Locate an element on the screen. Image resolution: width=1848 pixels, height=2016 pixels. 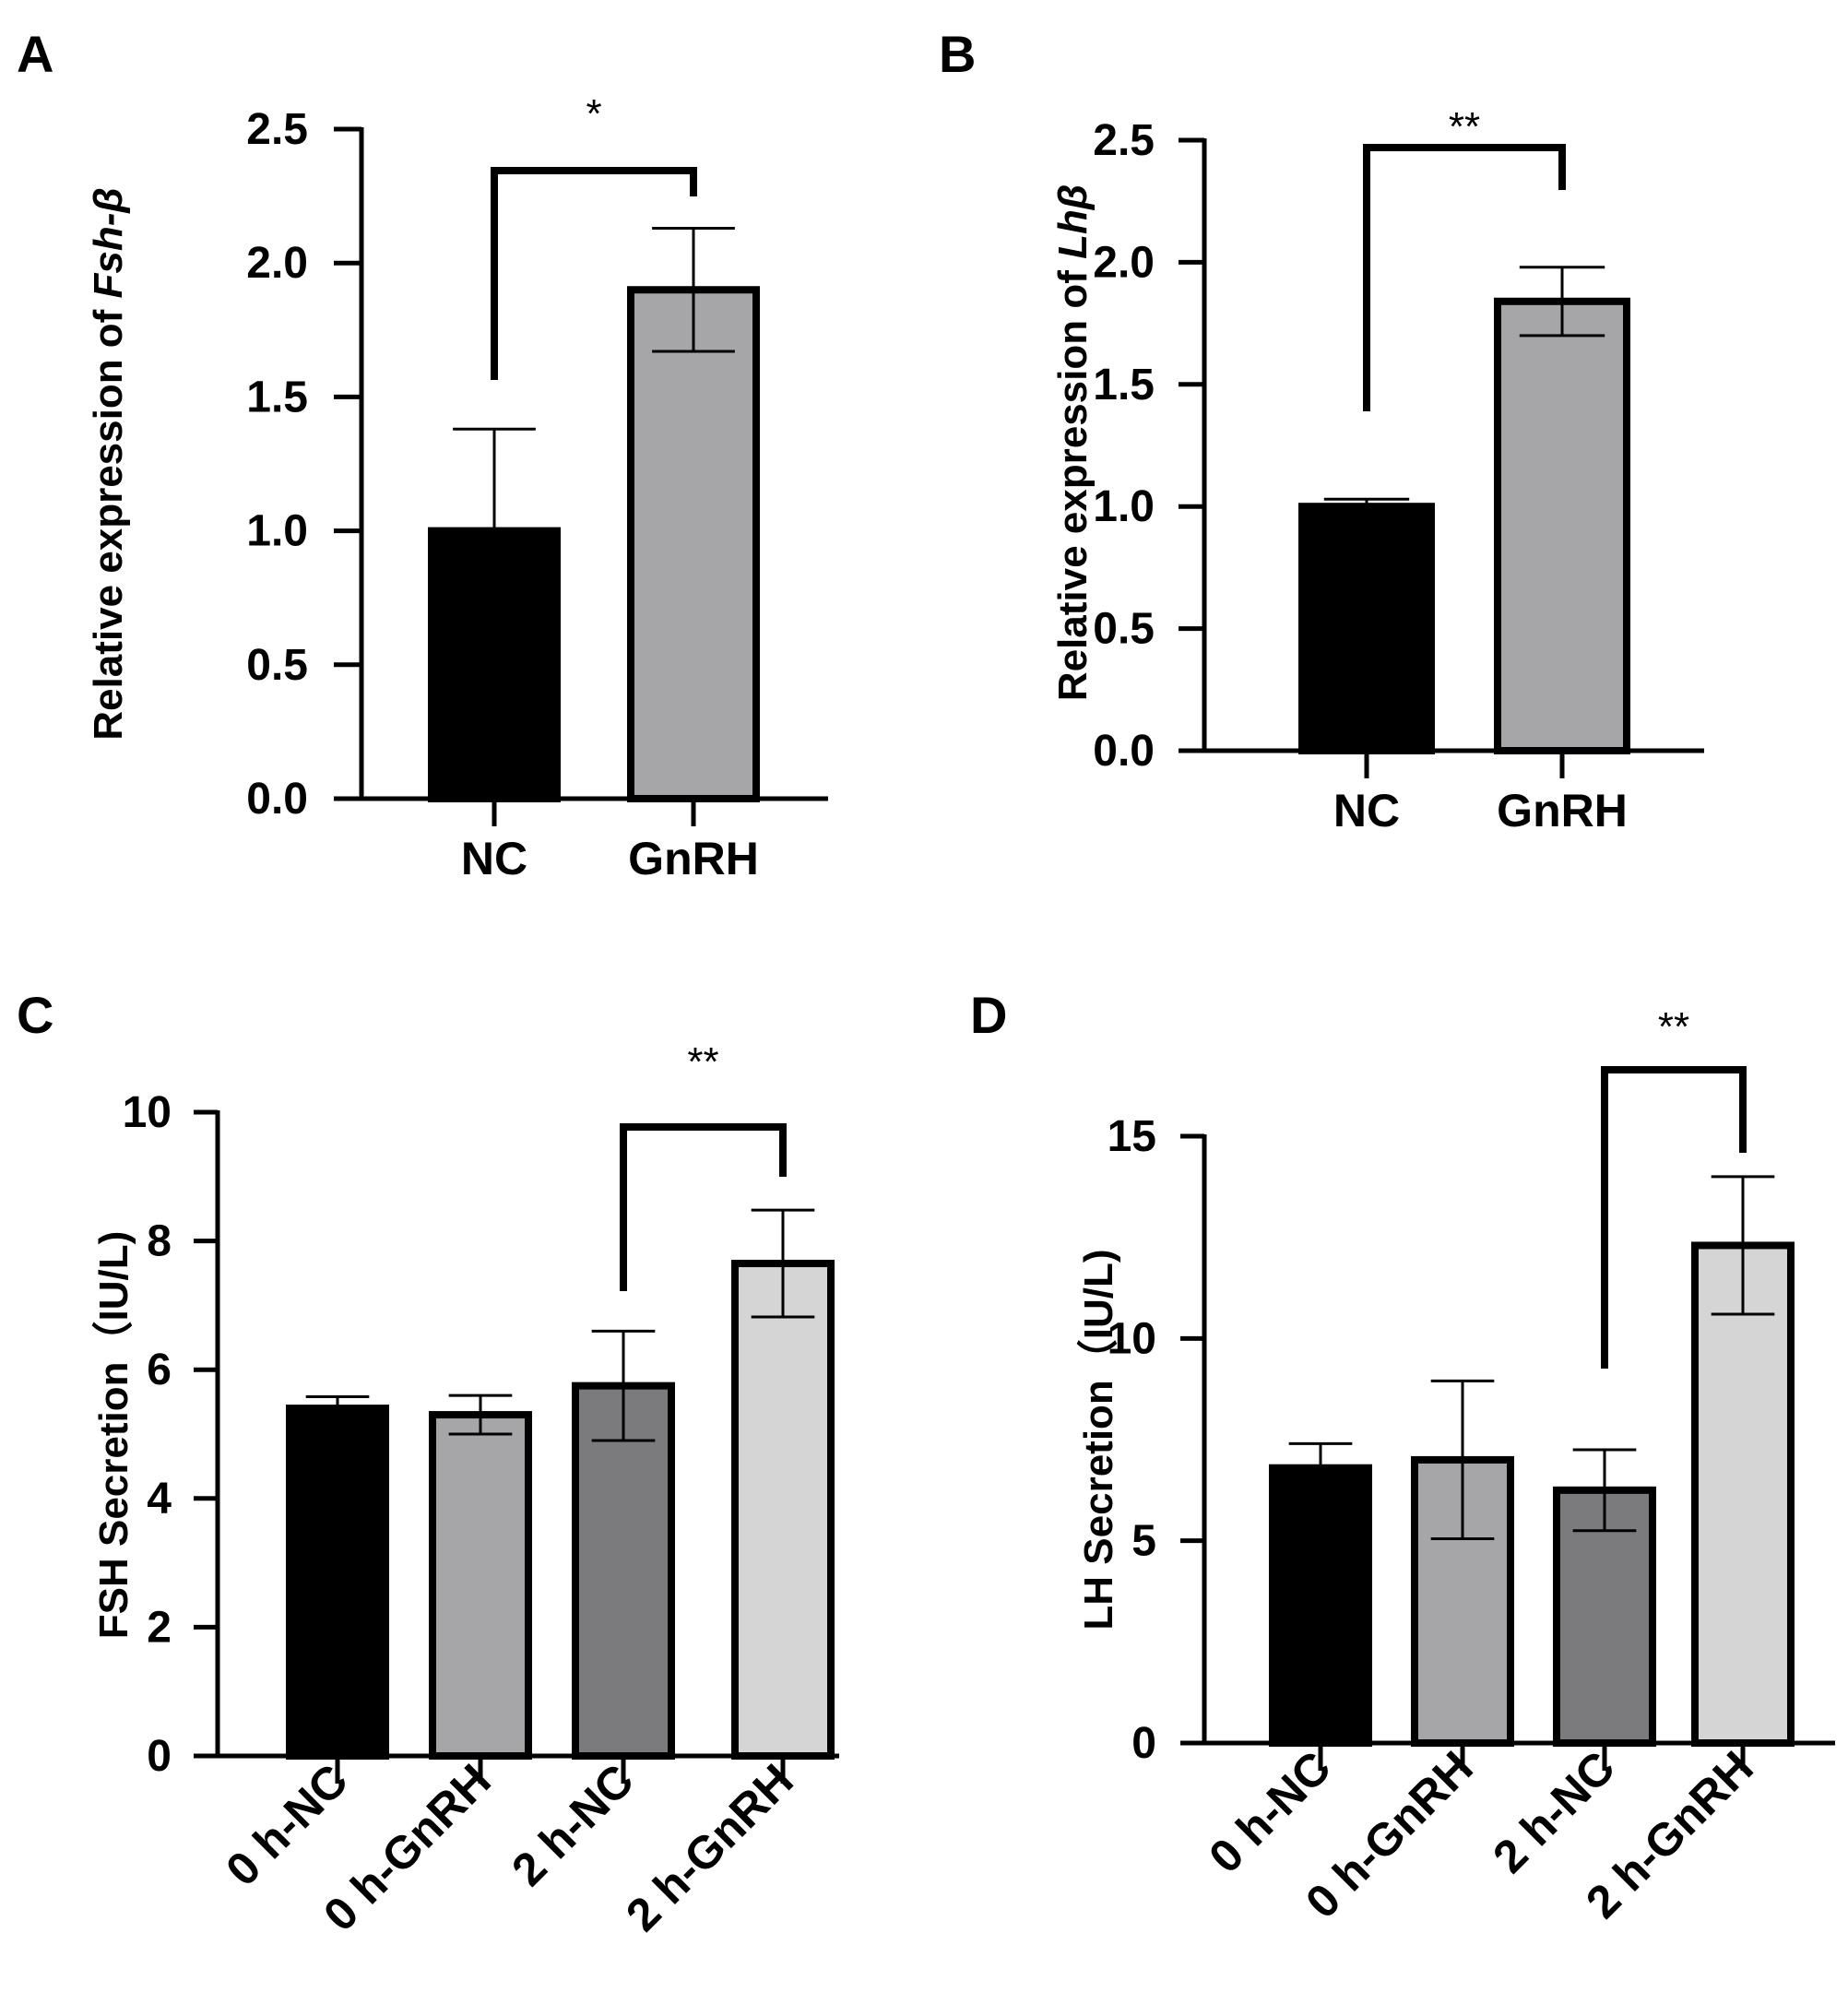
panel-d-category-label: 0 h-NC is located at coordinates (1270, 1812).